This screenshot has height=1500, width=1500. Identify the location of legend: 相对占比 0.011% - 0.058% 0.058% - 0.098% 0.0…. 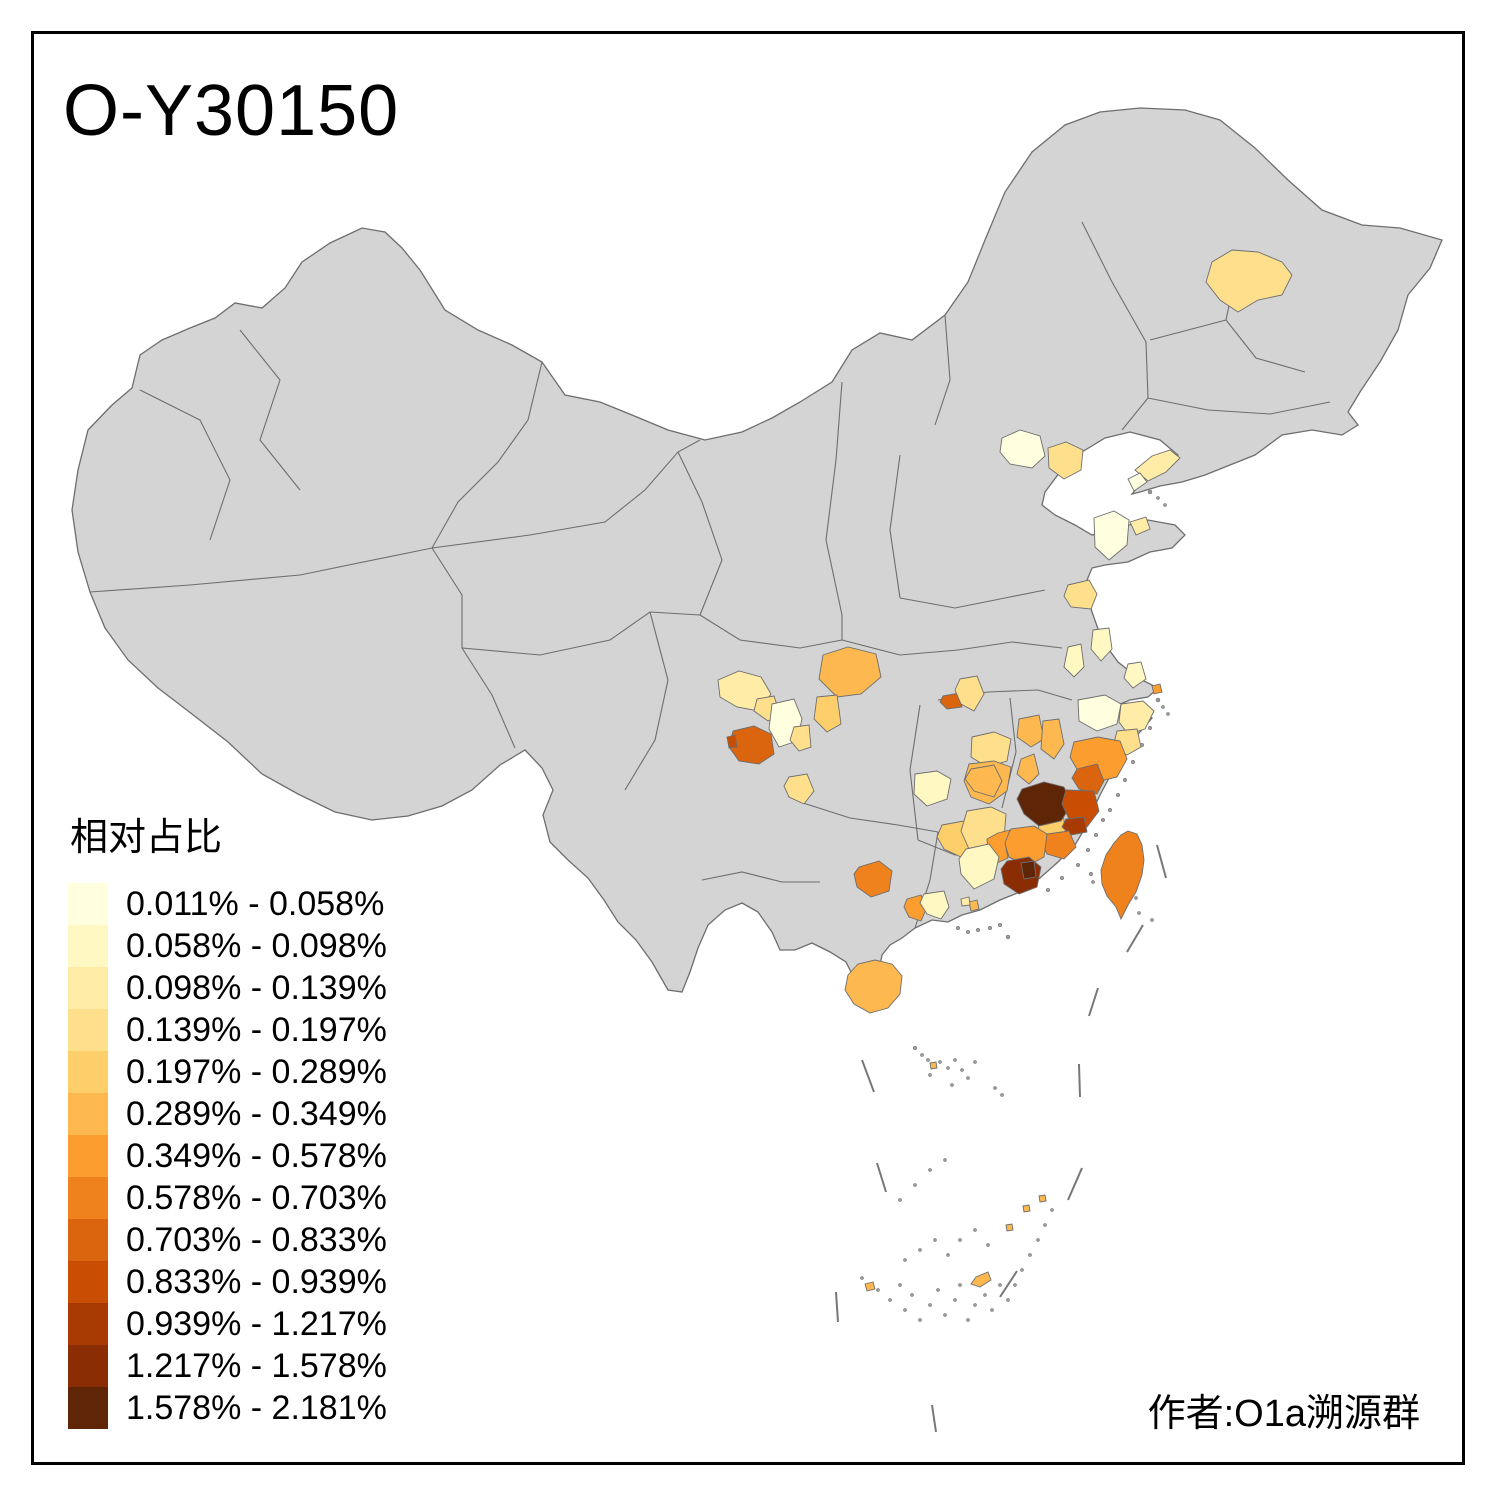
(227, 1117).